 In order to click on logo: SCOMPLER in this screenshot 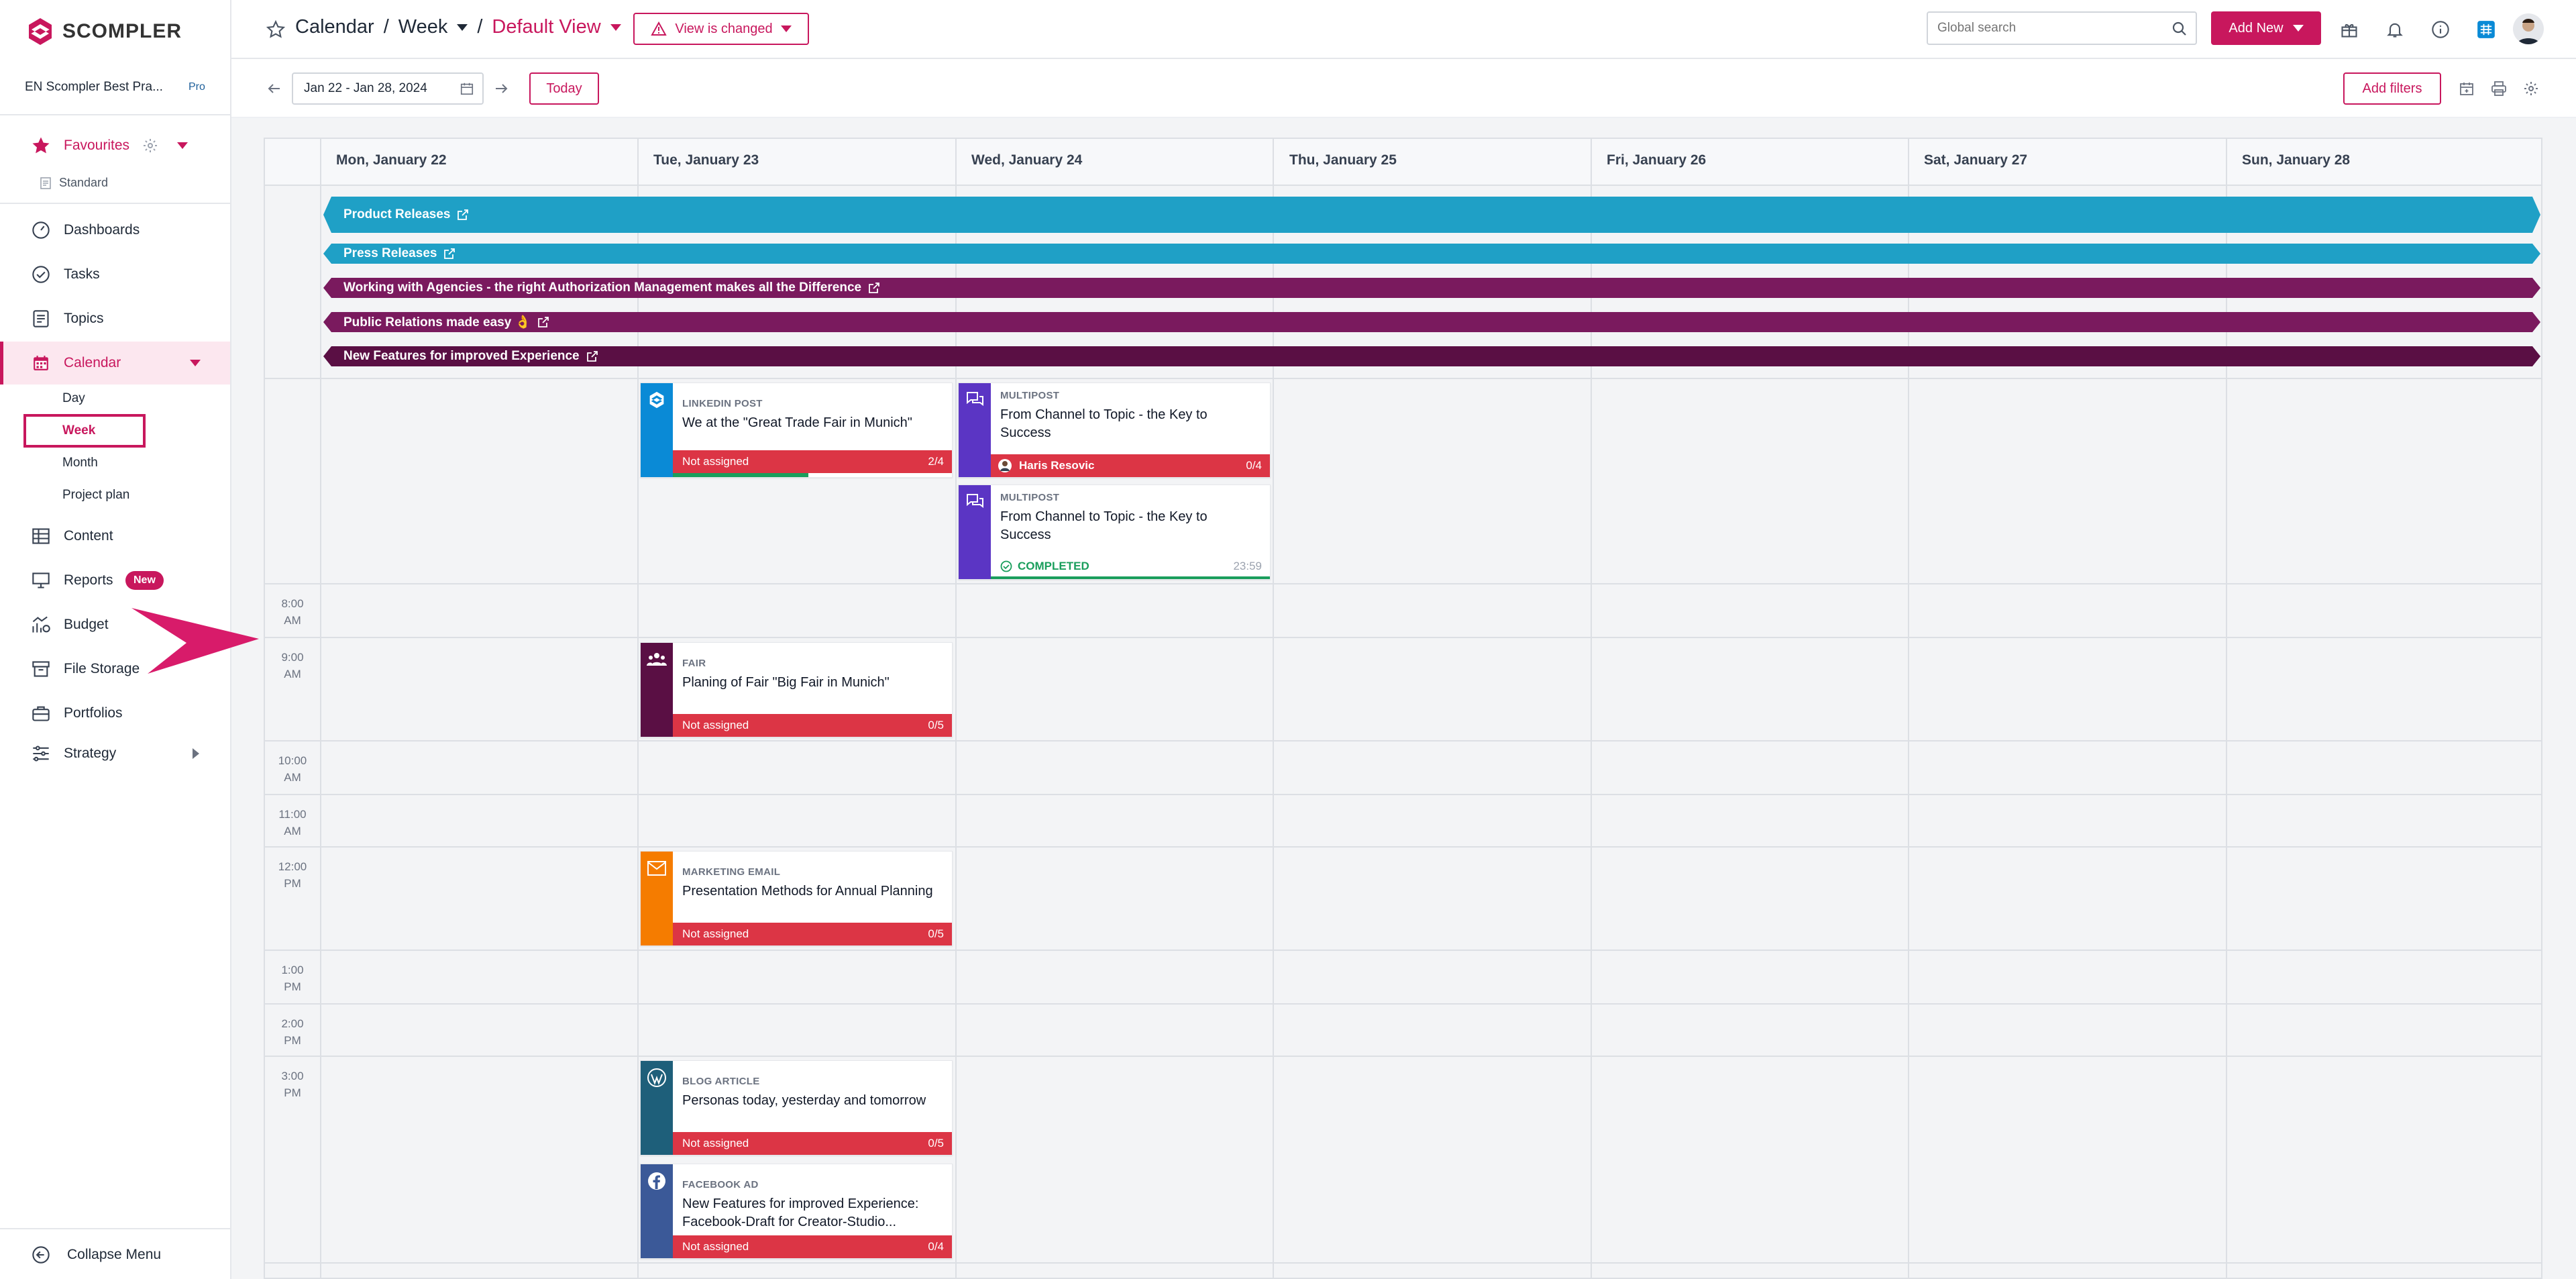, I will do `click(103, 31)`.